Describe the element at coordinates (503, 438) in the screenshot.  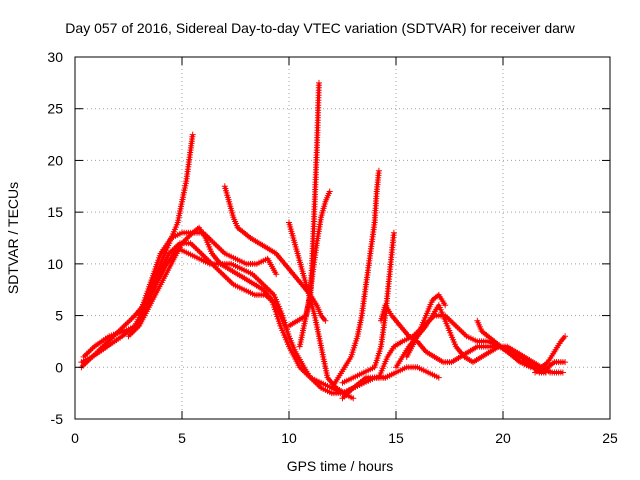
I see `x-tick-label: 20` at that location.